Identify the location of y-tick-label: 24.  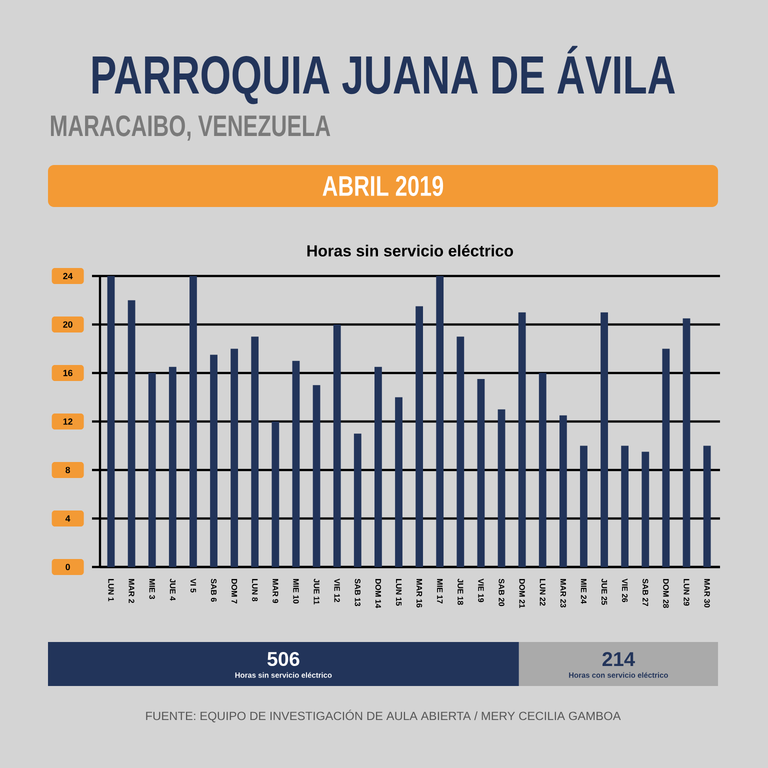
(68, 276).